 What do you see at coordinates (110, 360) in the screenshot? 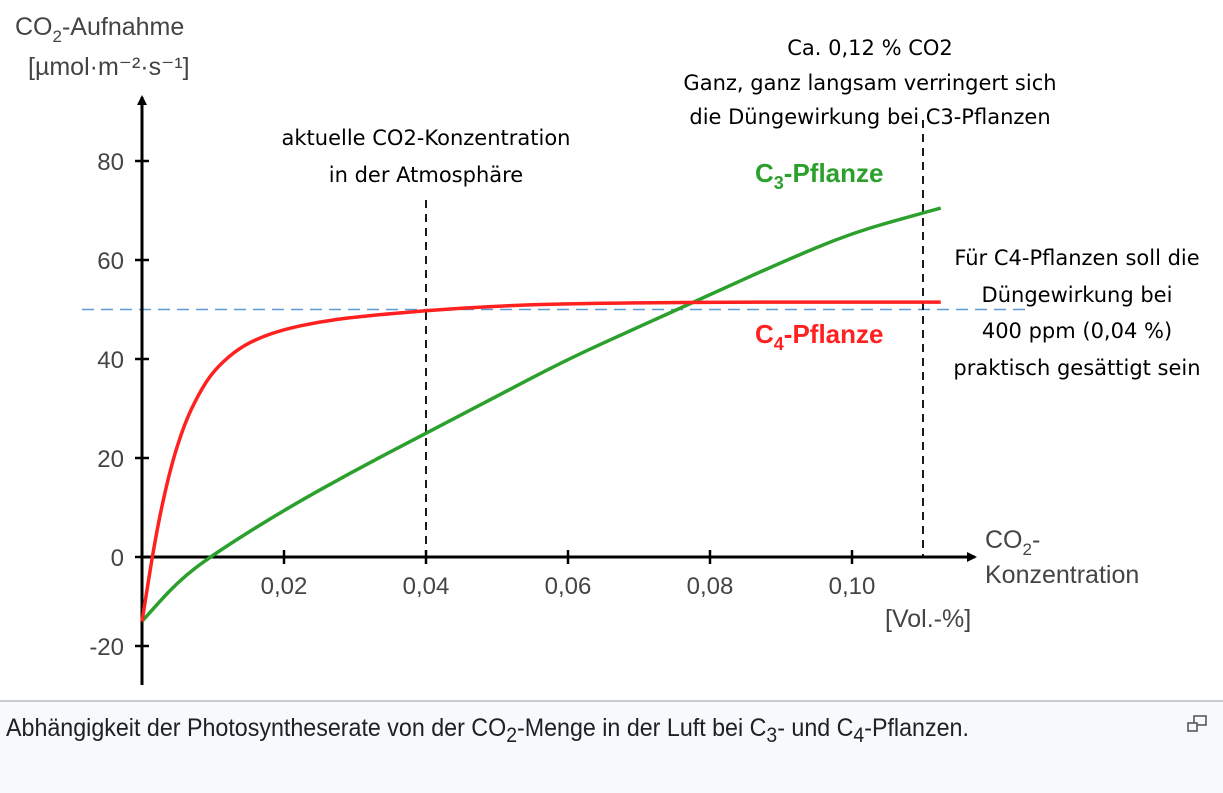
I see `y-tick-label: 40` at bounding box center [110, 360].